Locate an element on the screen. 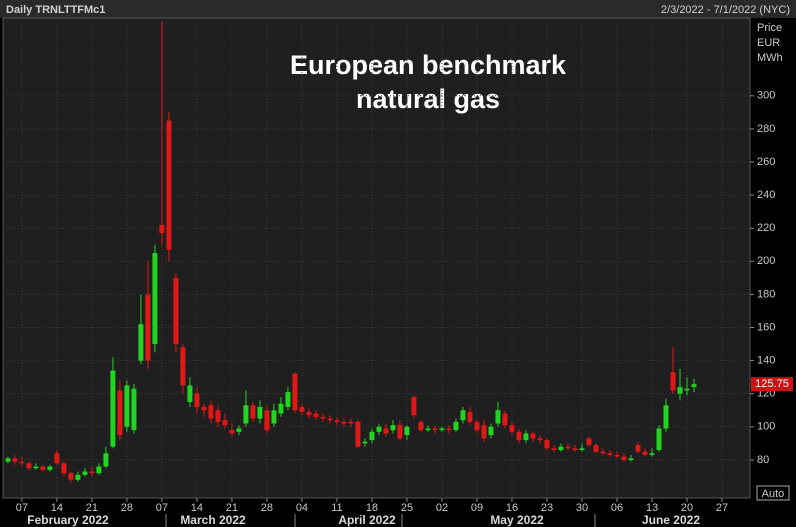 The image size is (796, 527). month-label: February 2022 is located at coordinates (68, 520).